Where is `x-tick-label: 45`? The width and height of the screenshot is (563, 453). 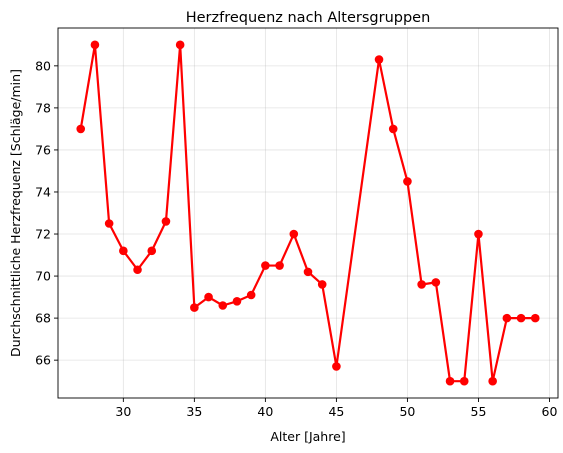 x-tick-label: 45 is located at coordinates (336, 411).